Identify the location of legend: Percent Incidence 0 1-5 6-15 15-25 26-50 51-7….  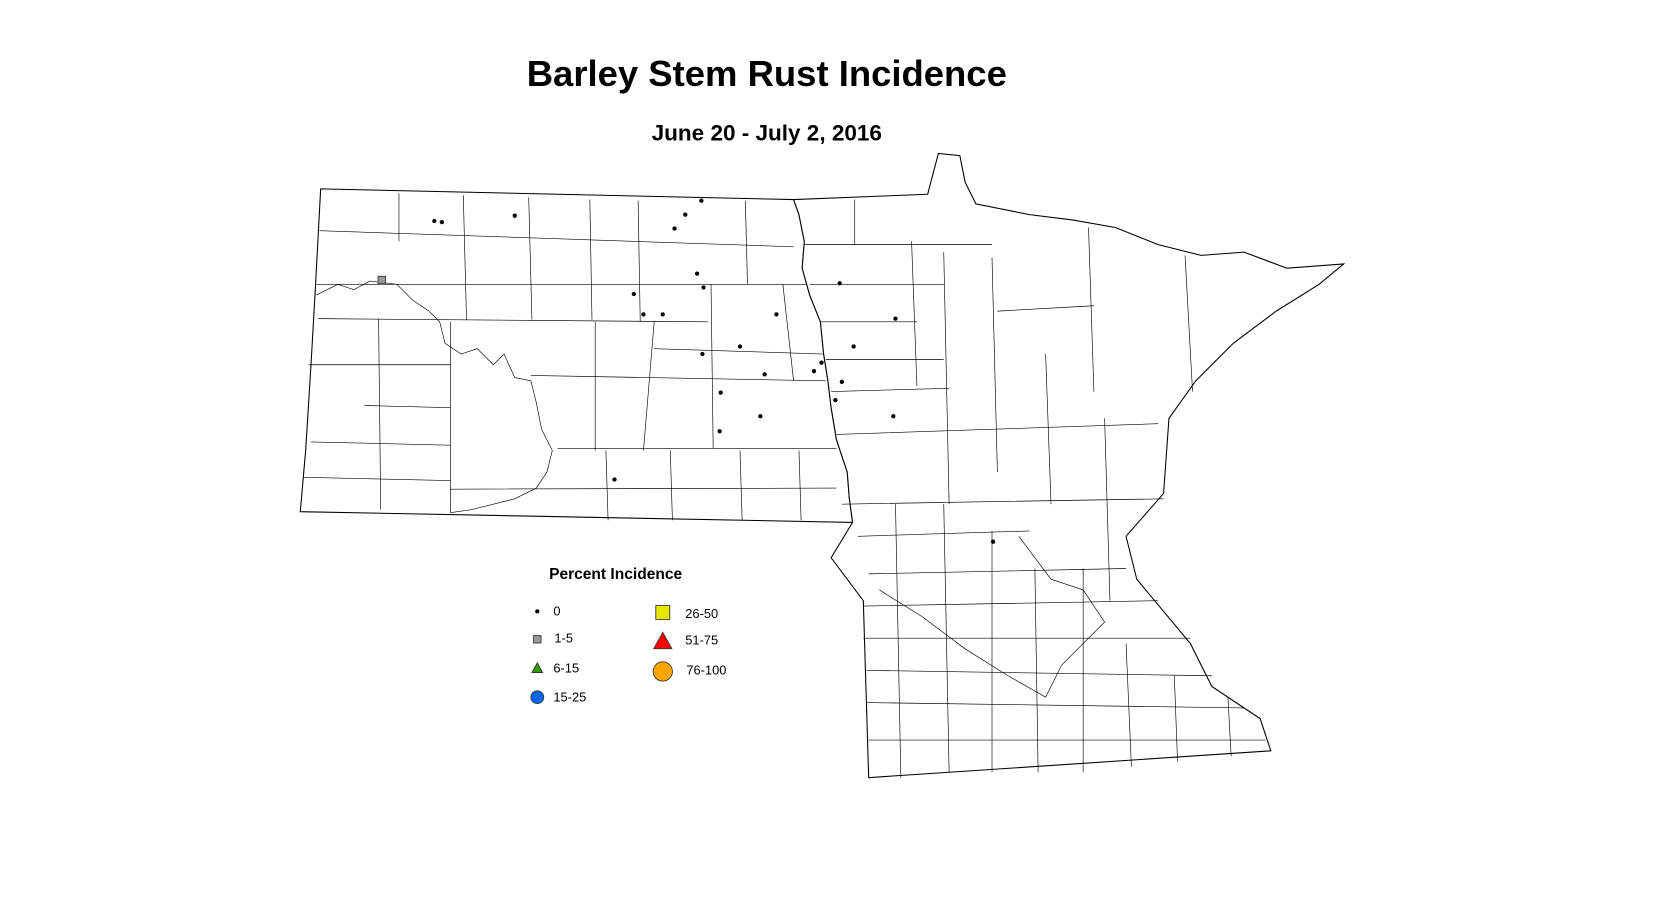
(628, 635).